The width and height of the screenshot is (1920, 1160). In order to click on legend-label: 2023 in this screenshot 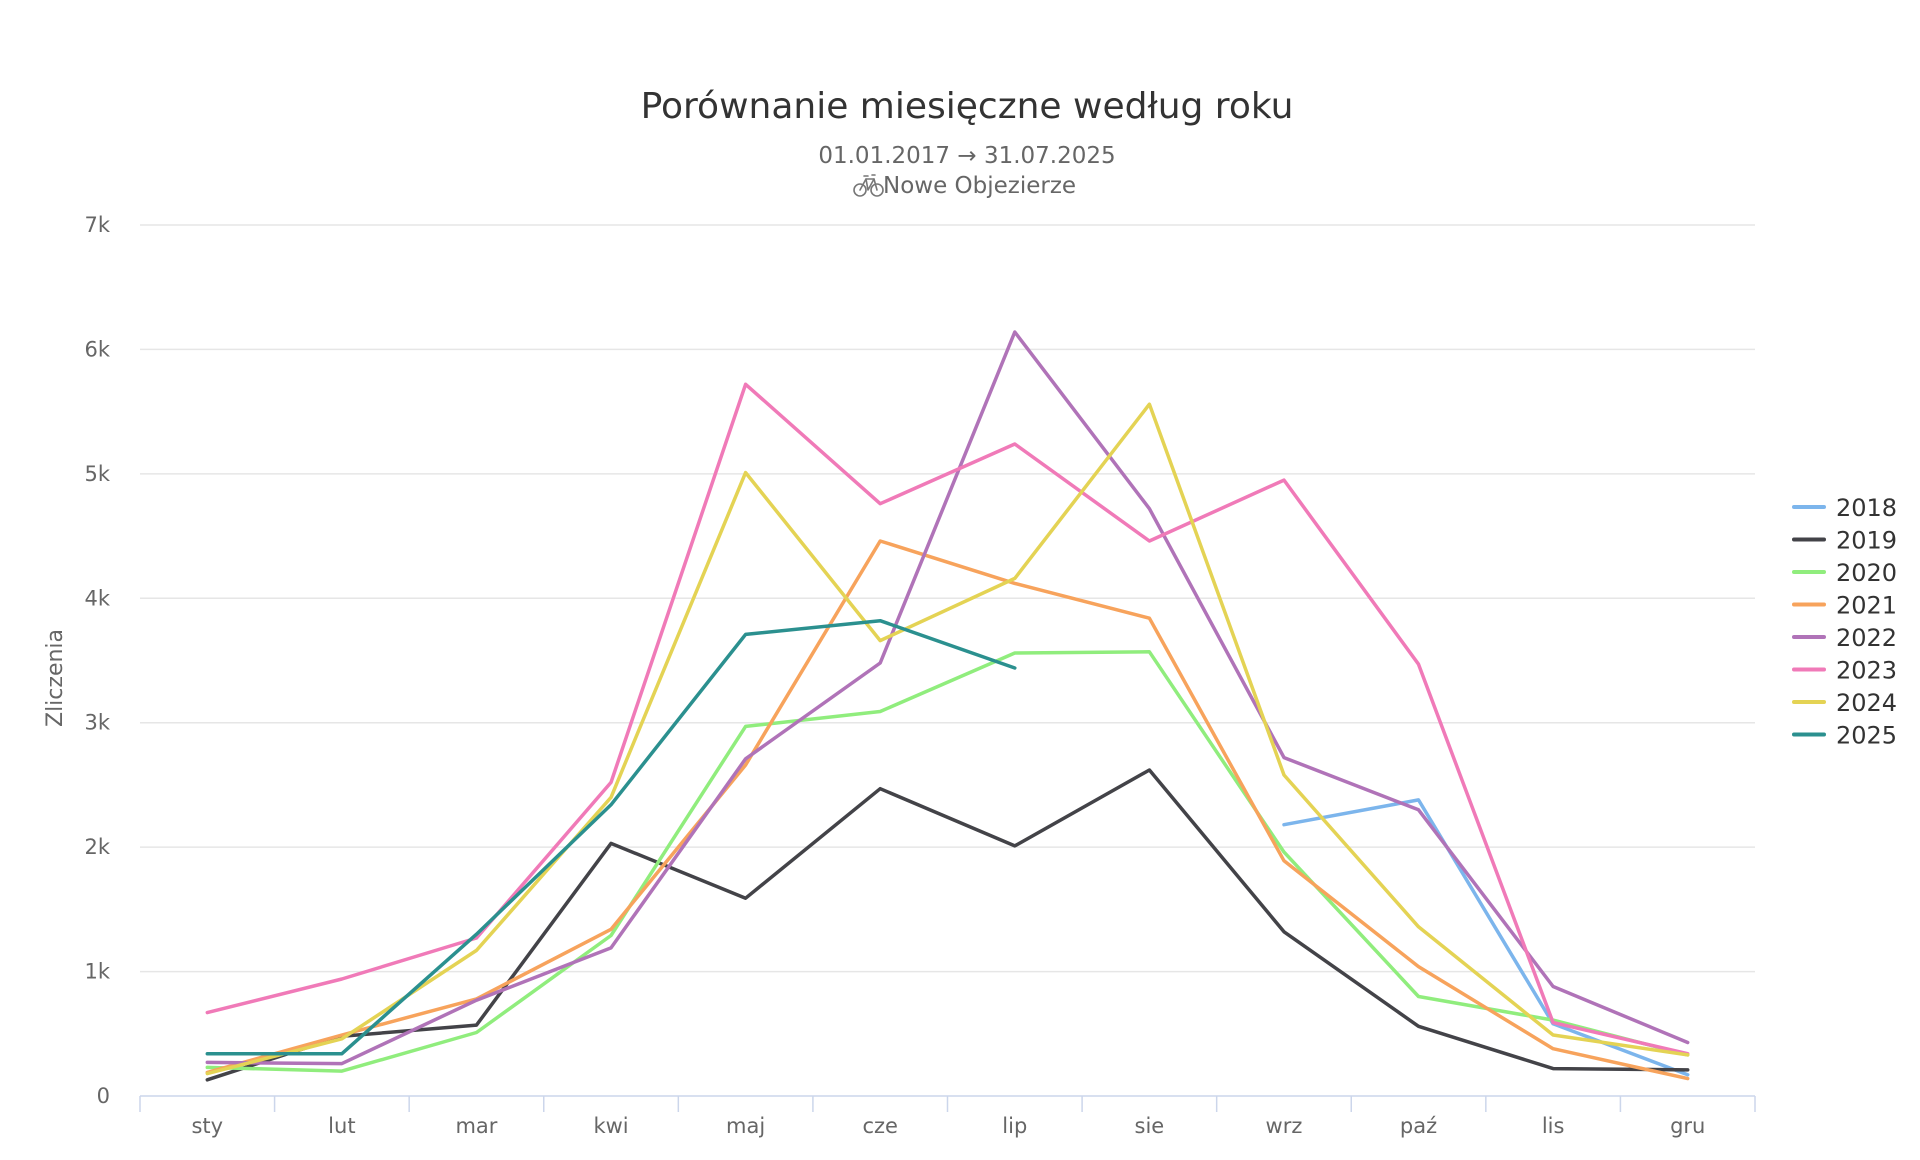, I will do `click(1866, 671)`.